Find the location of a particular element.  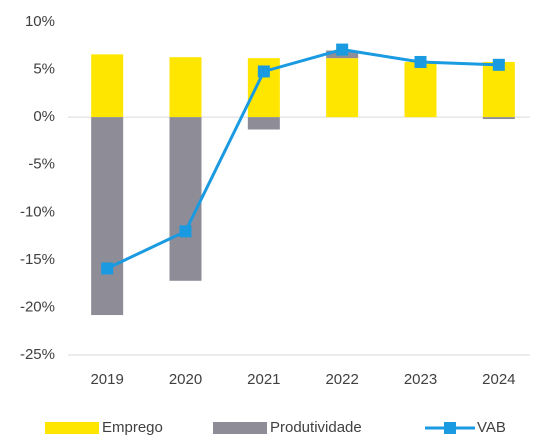

y-tick-label: 10% is located at coordinates (40, 21).